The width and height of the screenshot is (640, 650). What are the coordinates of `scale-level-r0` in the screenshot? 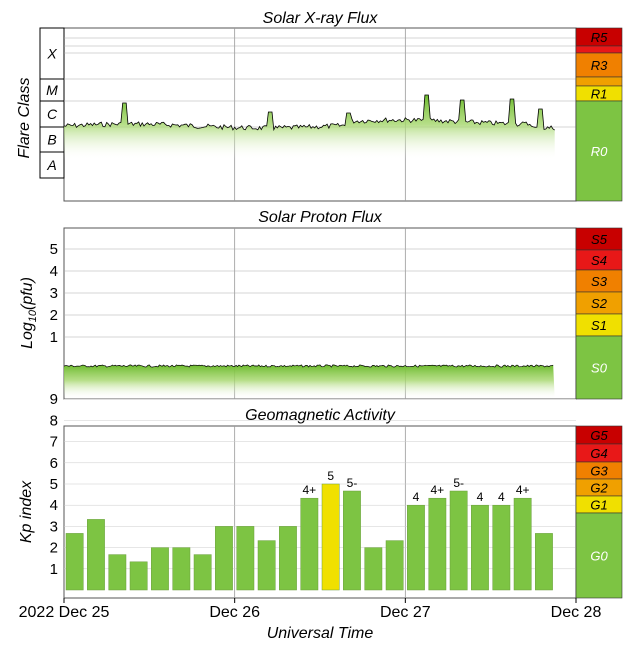 It's located at (599, 151).